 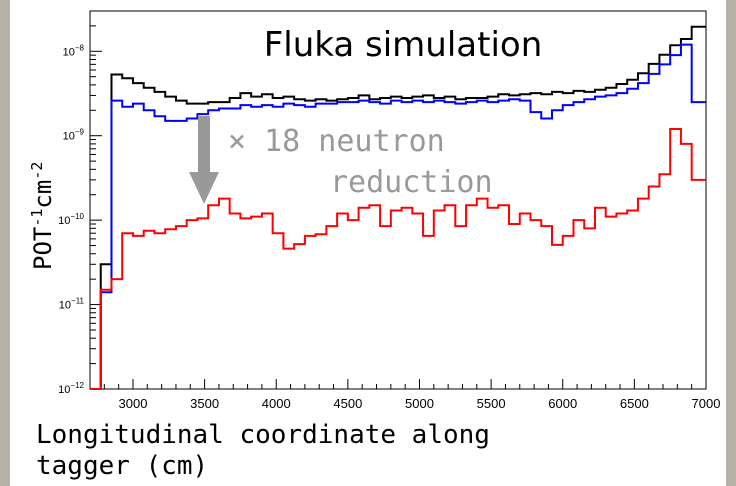 I want to click on y-tick-label: 10⁻¹², so click(x=71, y=388).